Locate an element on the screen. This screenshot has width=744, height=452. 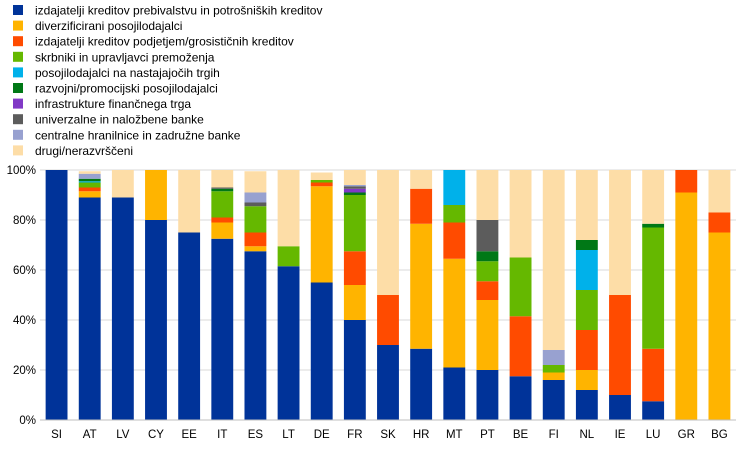
legend-label: centralne hranilnice in zadružne banke is located at coordinates (138, 135).